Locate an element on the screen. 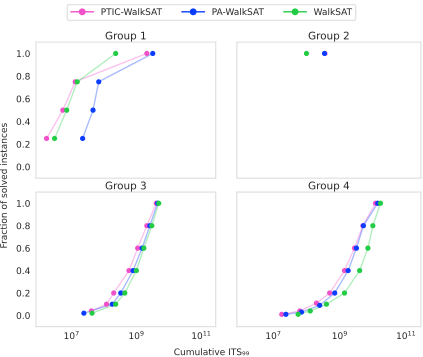  chart-title: Group 2 is located at coordinates (328, 37).